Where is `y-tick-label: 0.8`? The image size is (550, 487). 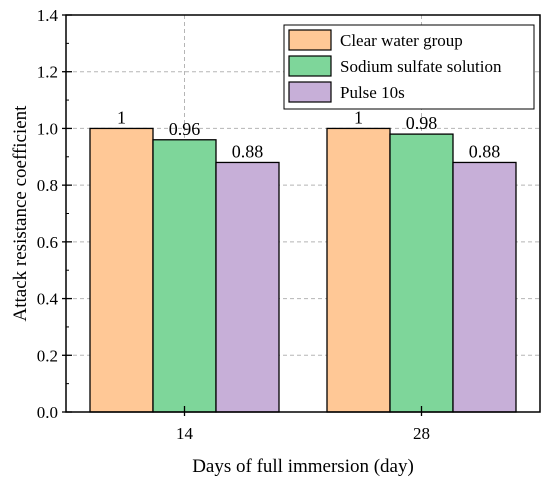 y-tick-label: 0.8 is located at coordinates (47, 185).